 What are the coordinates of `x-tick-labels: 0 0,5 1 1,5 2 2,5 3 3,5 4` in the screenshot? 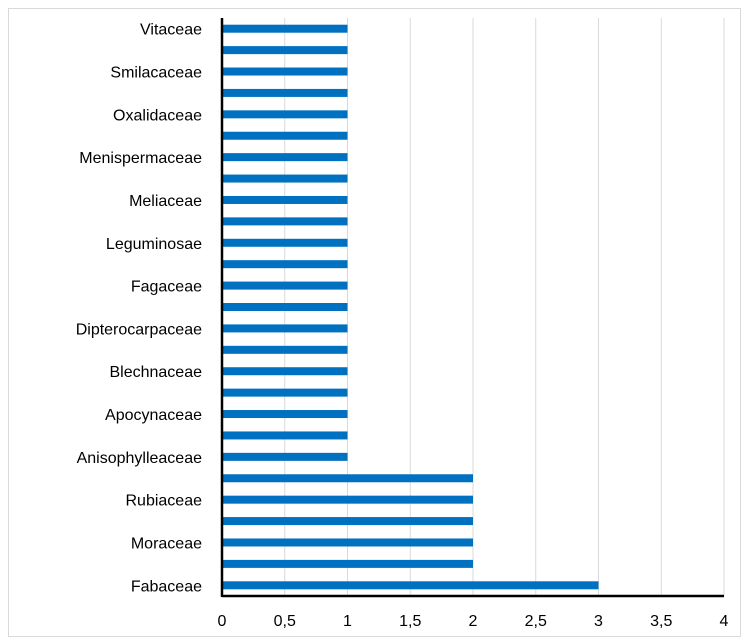 It's located at (473, 621).